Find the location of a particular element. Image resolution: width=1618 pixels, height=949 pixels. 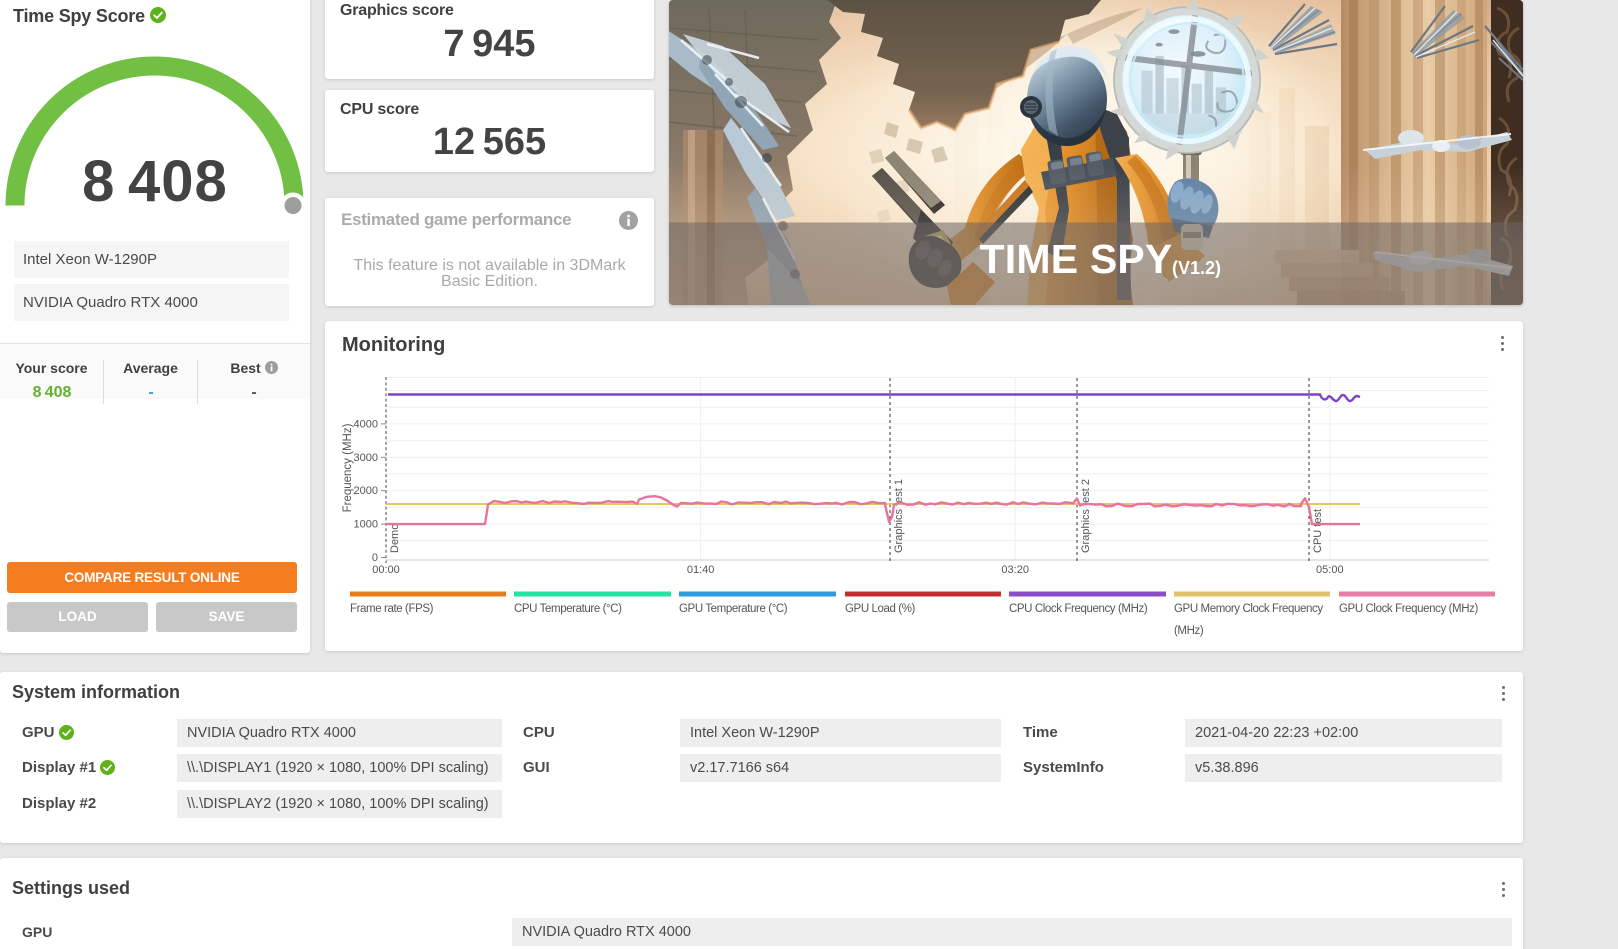

svg-text: 00:00 is located at coordinates (386, 570).